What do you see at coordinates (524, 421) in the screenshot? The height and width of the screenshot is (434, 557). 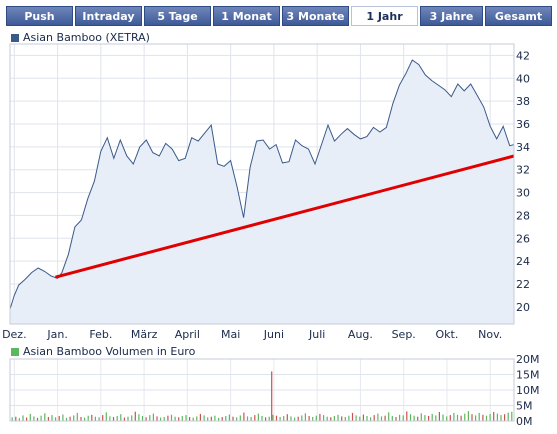 I see `volume-y-tick-label: 0M` at bounding box center [524, 421].